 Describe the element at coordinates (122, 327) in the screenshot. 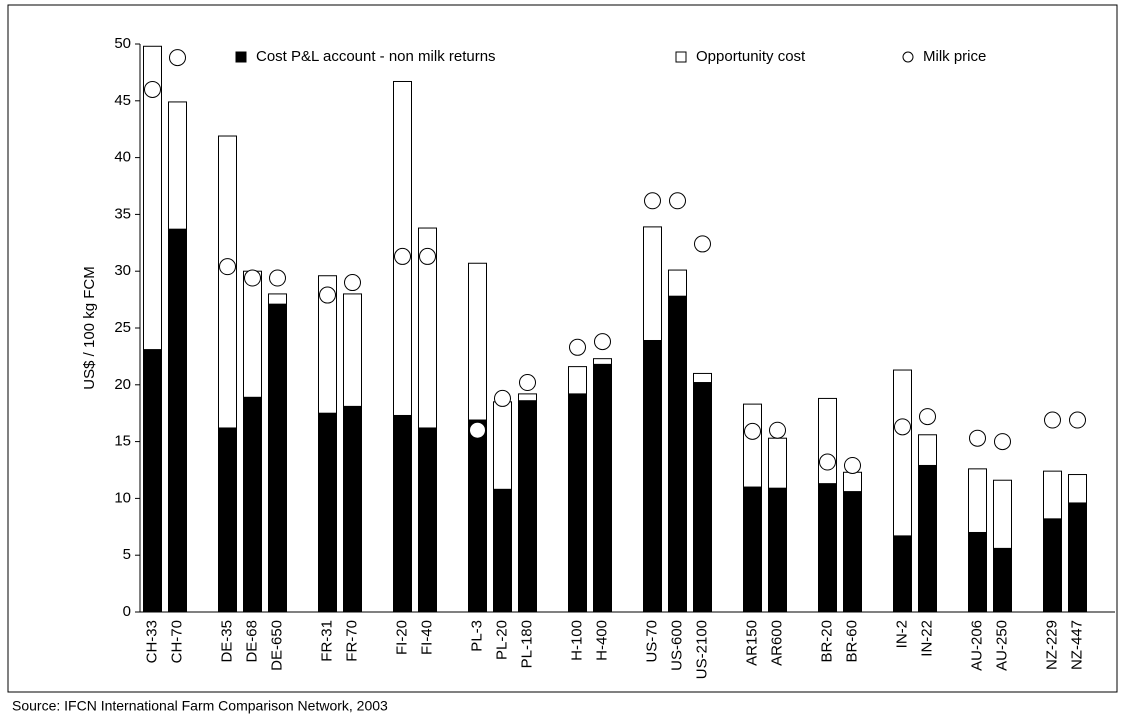

I see `y-tick-label: 25` at that location.